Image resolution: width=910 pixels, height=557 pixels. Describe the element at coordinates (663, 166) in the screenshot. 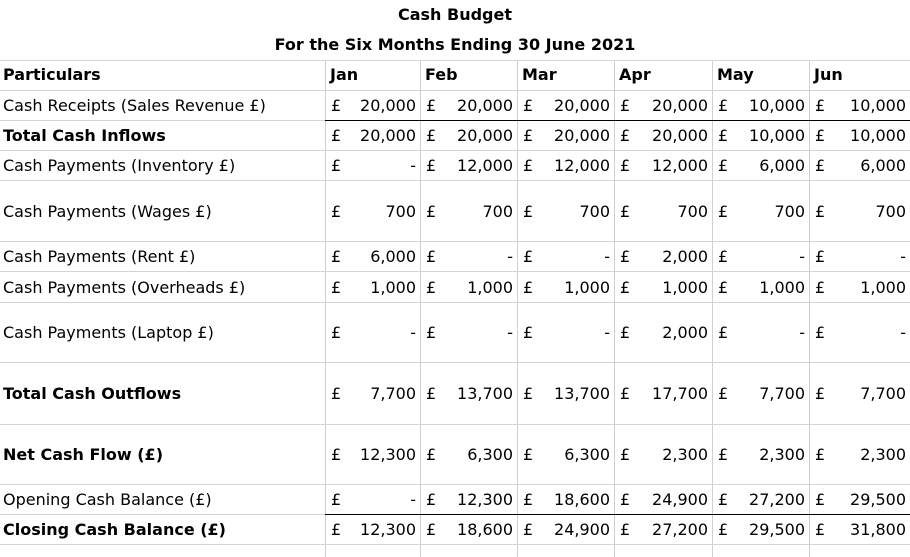

I see `amount-cell: £12,000` at that location.